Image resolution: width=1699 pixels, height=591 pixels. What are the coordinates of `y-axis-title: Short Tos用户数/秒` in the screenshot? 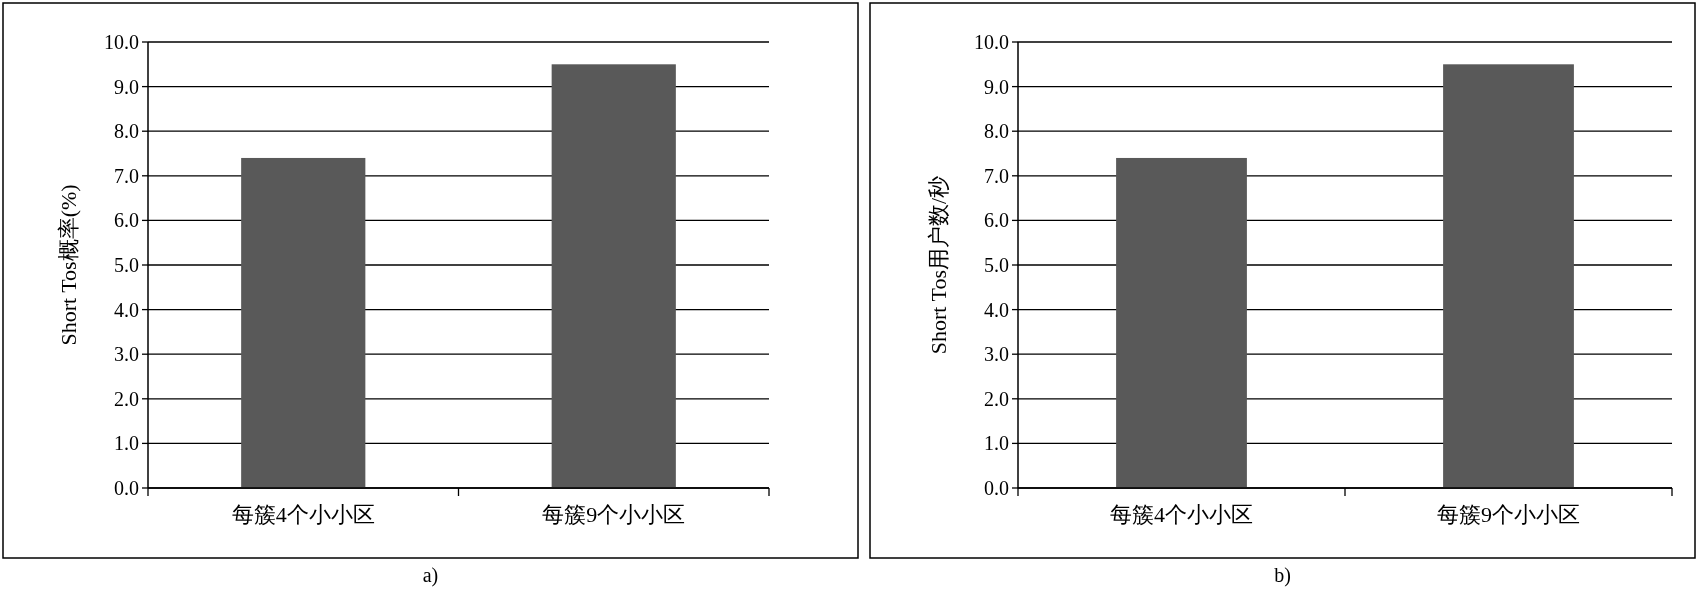 It's located at (938, 265).